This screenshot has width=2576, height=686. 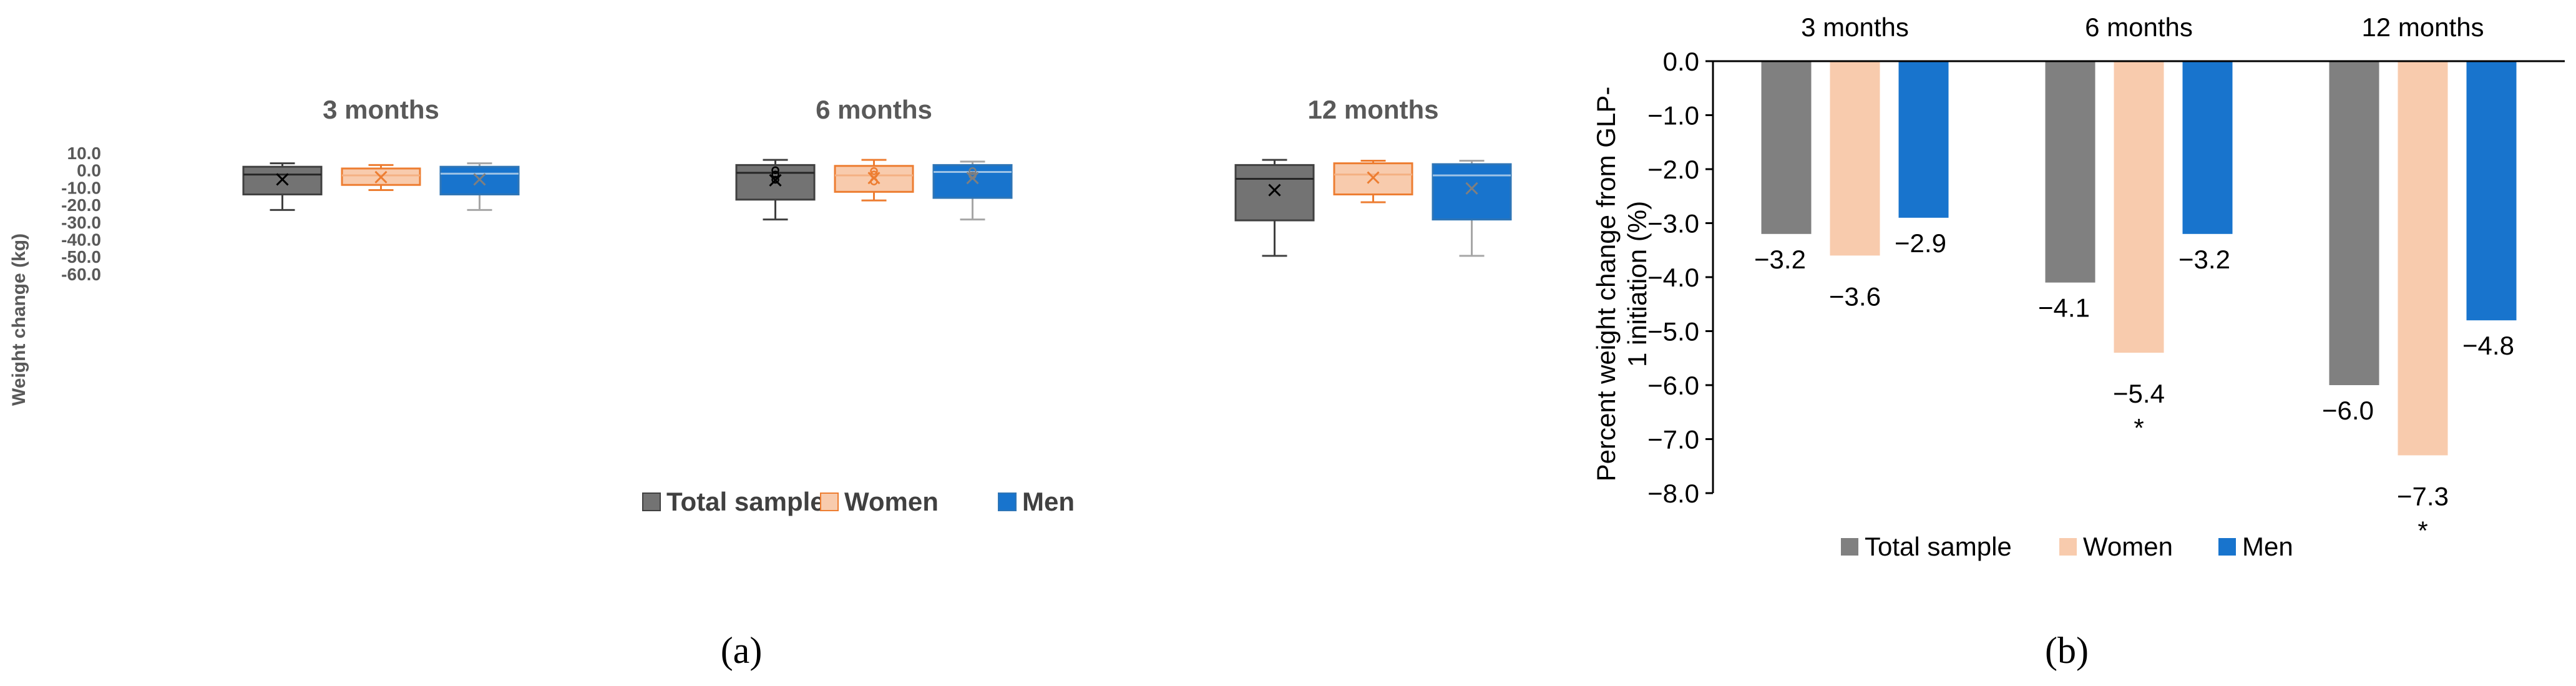 What do you see at coordinates (745, 501) in the screenshot?
I see `panel-a-legend-label: Total sample` at bounding box center [745, 501].